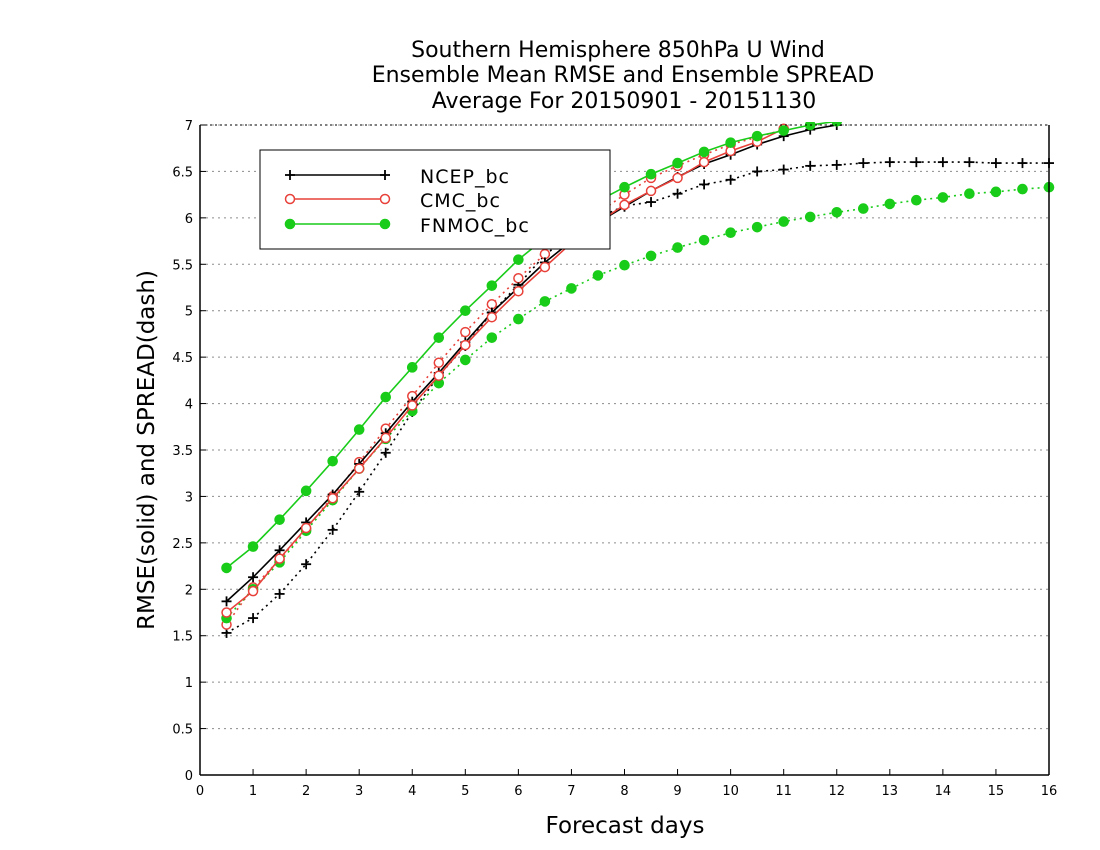 This screenshot has width=1100, height=850. Describe the element at coordinates (182, 451) in the screenshot. I see `y-tick-label: 3.5` at that location.